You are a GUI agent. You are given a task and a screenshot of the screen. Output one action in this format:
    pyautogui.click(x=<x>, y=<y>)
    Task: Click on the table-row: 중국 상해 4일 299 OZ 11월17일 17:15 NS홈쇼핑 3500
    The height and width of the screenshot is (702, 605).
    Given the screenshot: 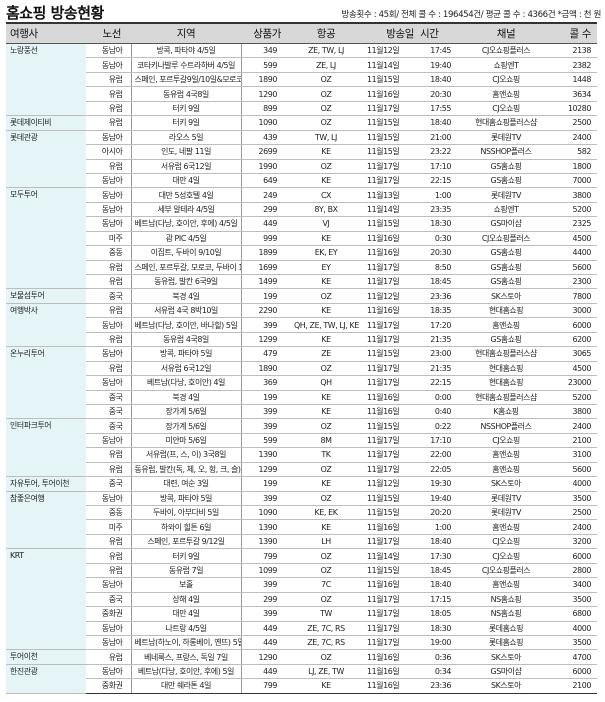 What is the action you would take?
    pyautogui.click(x=301, y=600)
    